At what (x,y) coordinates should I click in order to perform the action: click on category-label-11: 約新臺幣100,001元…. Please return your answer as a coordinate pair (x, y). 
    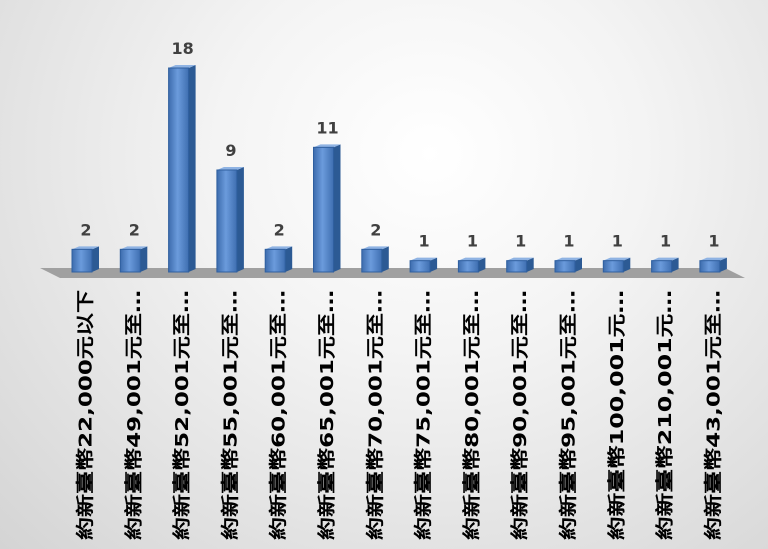
    Looking at the image, I should click on (617, 415).